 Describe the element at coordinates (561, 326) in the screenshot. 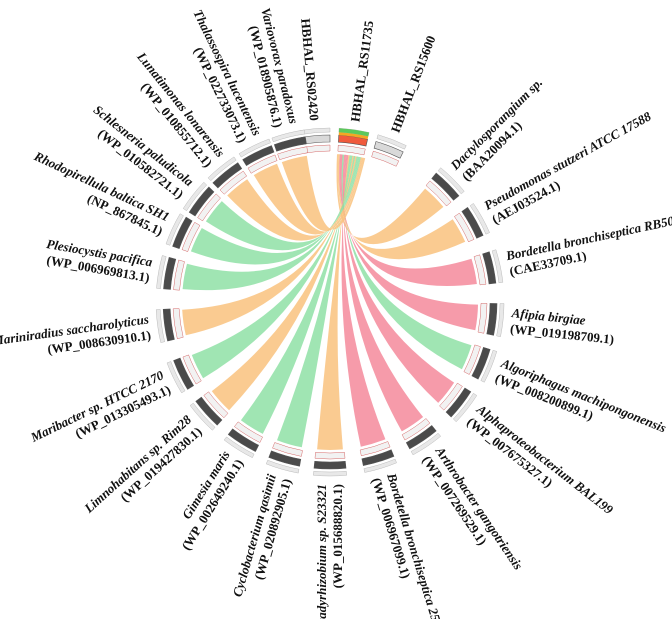

I see `label: Afipia birgiae(WP_019198709.1)` at that location.